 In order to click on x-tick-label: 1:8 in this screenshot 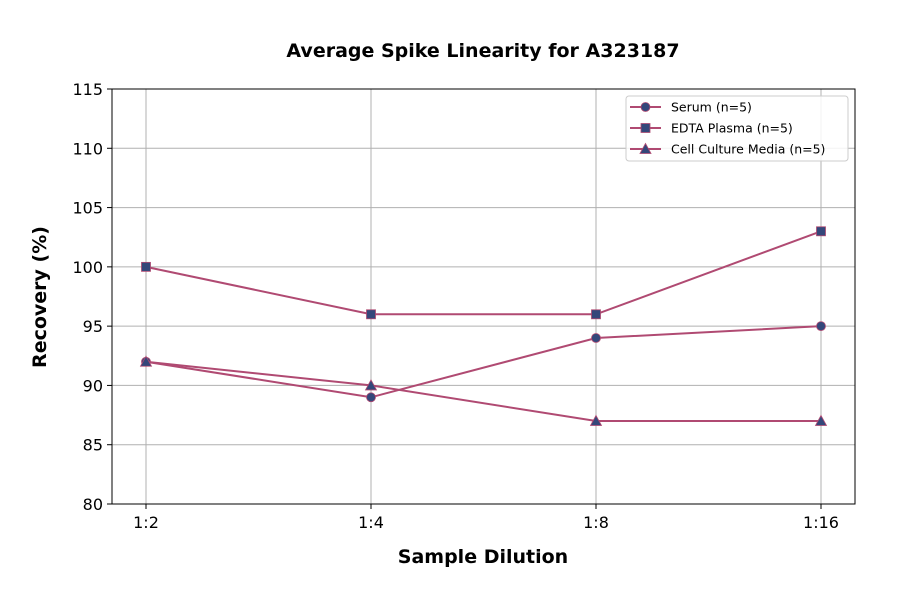, I will do `click(596, 522)`.